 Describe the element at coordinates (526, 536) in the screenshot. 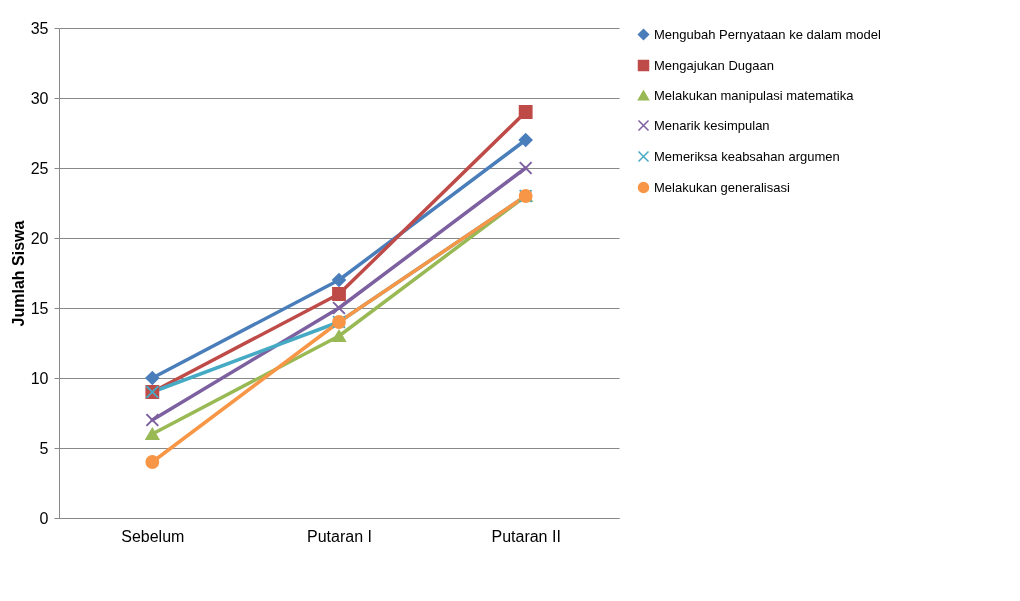

I see `x-tick-label: Putaran II` at that location.